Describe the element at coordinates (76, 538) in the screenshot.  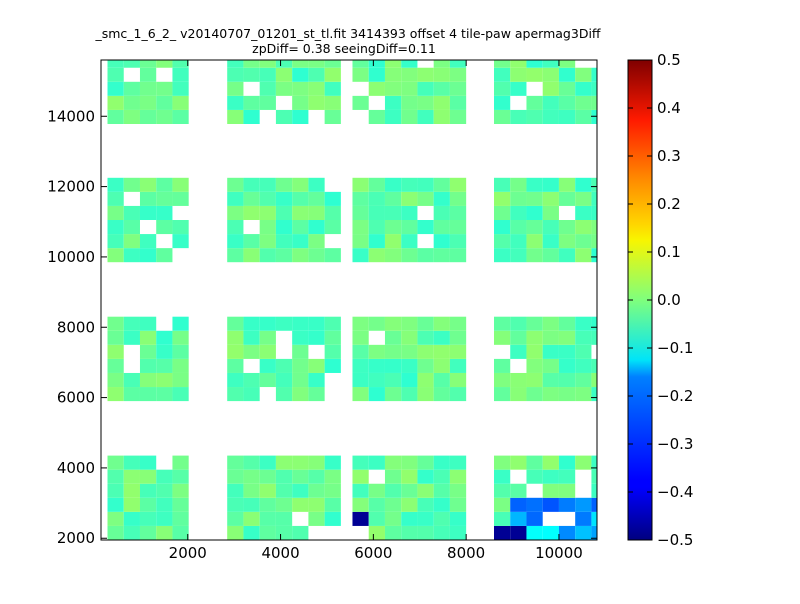
I see `y-tick-label: 2000` at that location.